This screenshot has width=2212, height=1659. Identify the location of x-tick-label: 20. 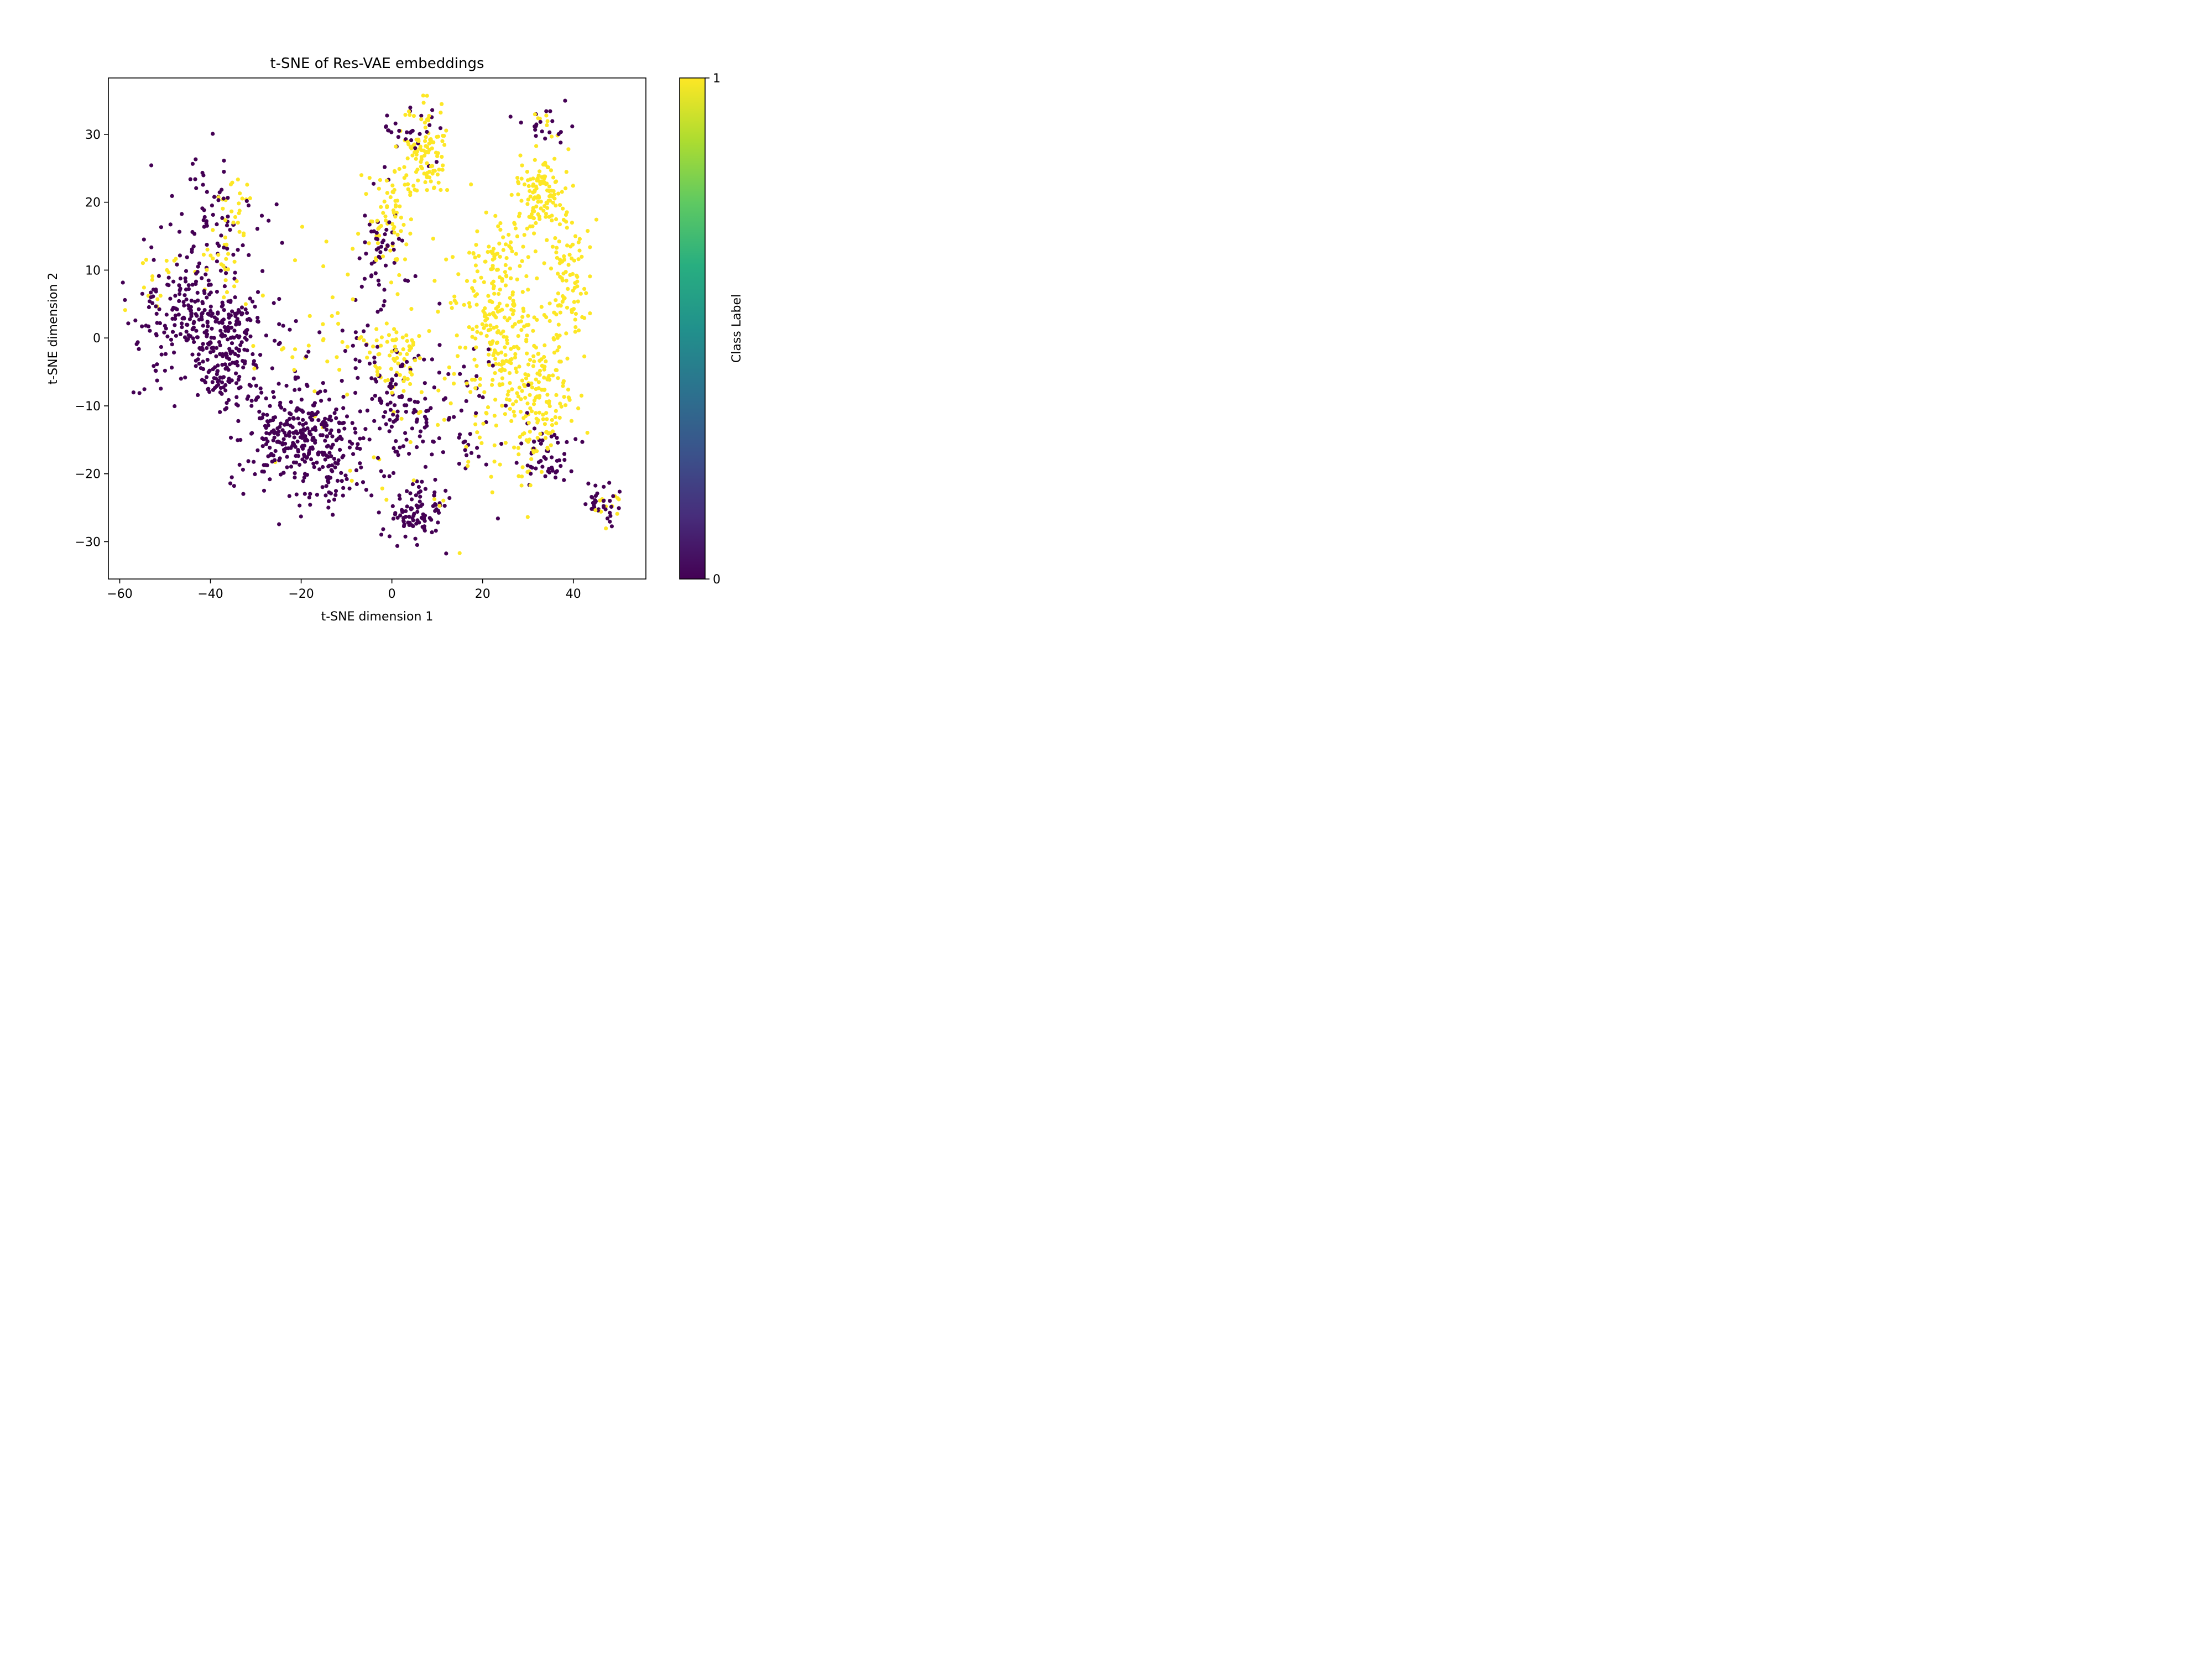
(483, 594).